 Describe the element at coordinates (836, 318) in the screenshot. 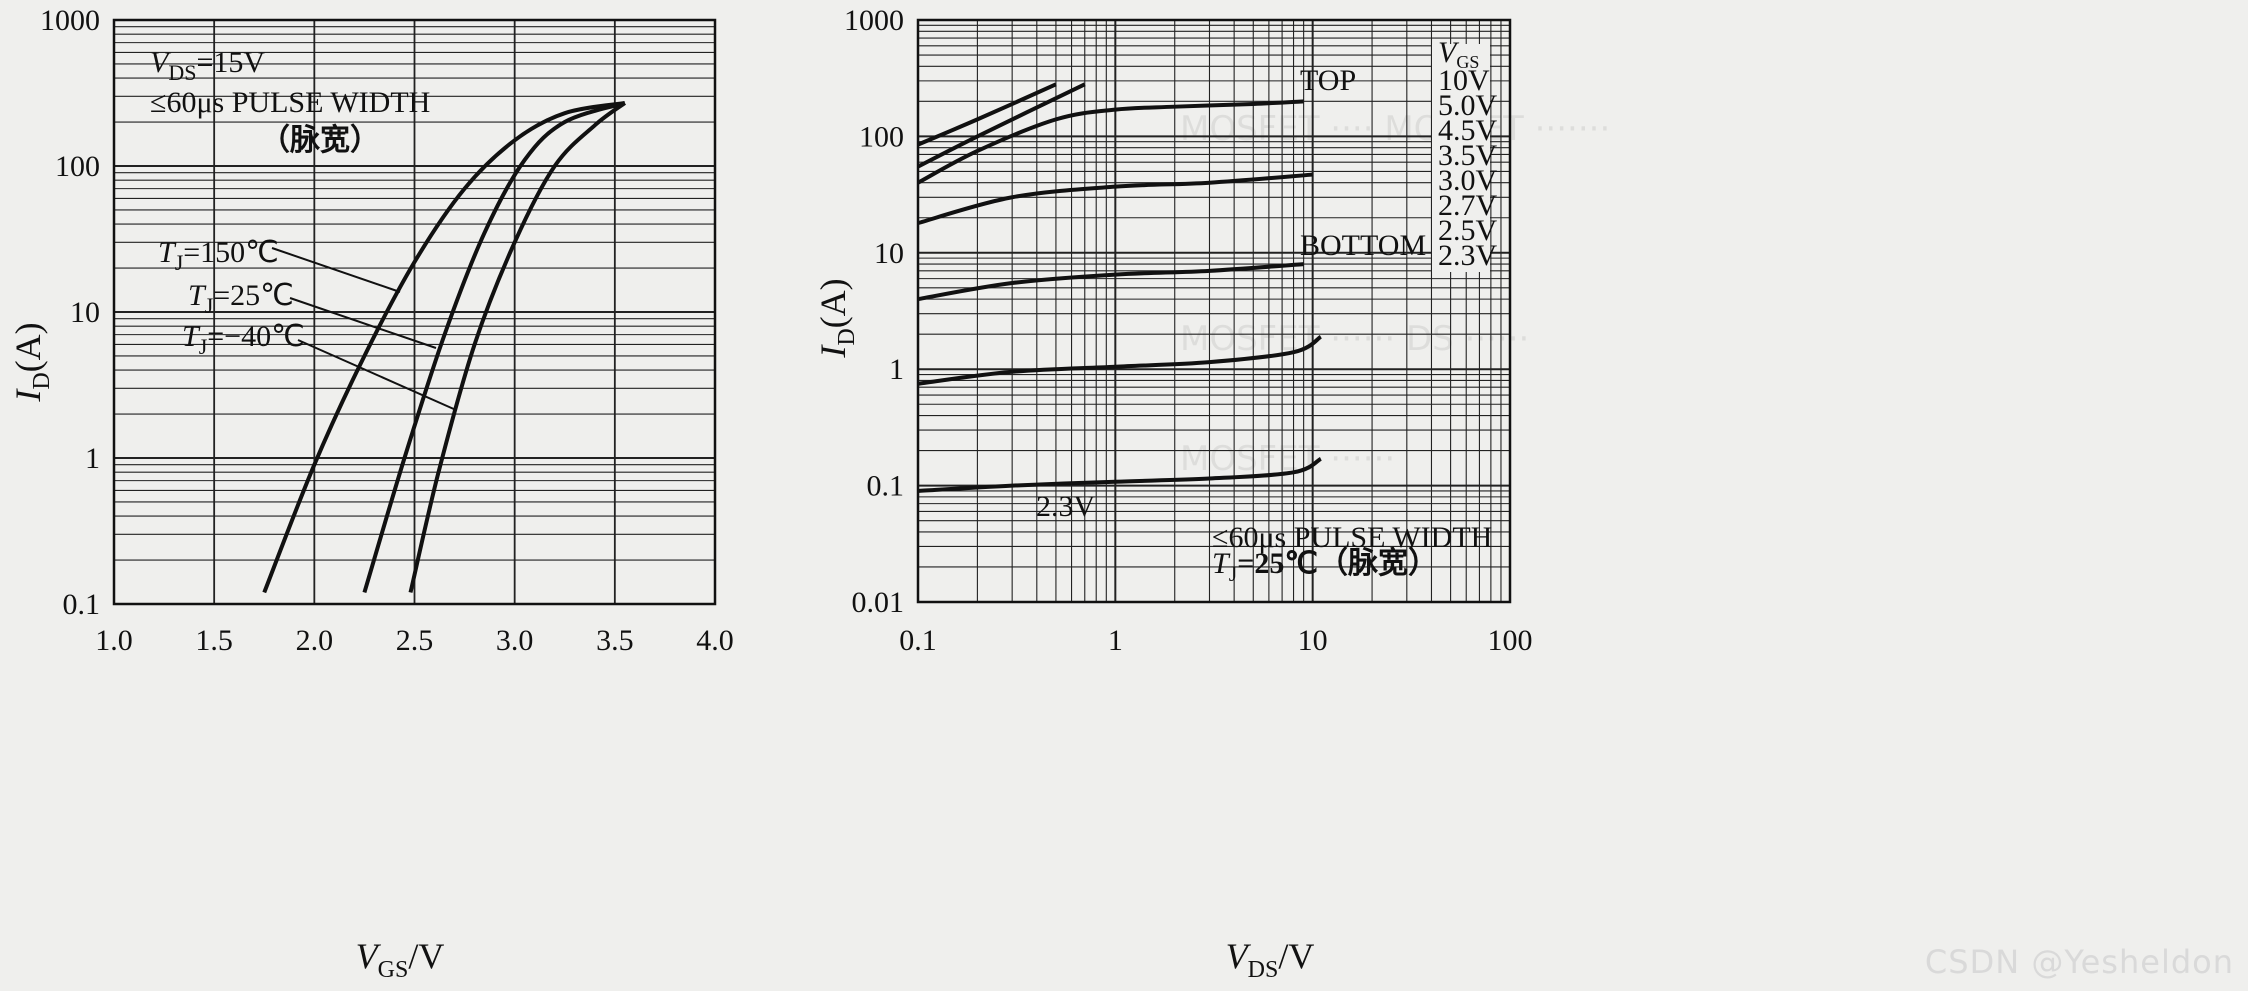

I see `c2-y-axis-title: ID(A)` at that location.